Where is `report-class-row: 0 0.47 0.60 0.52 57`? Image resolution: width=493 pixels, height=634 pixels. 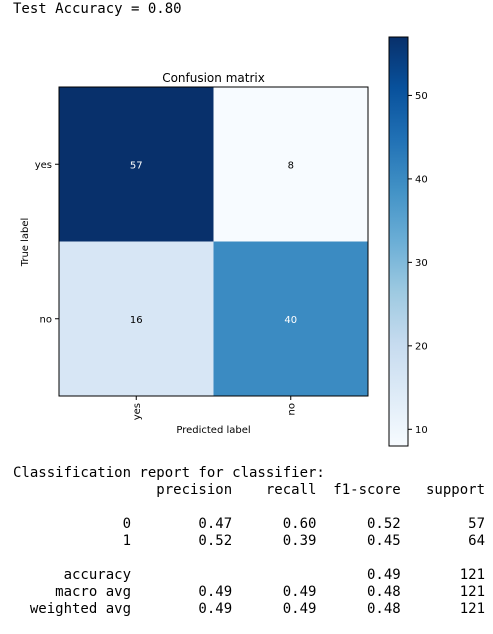
report-class-row: 0 0.47 0.60 0.52 57 is located at coordinates (249, 524).